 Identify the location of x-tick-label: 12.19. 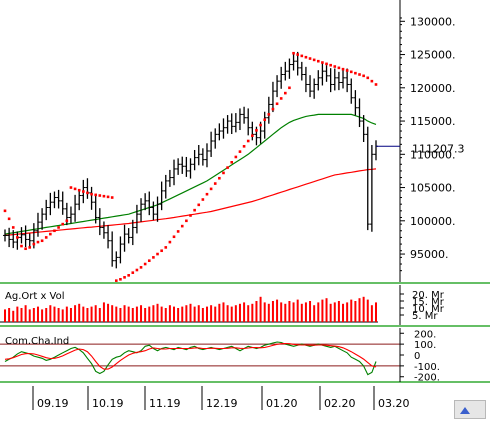
(222, 403).